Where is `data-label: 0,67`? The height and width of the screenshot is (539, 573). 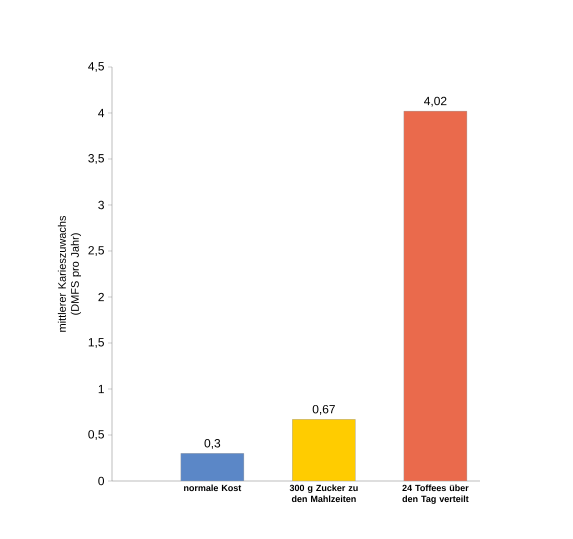
data-label: 0,67 is located at coordinates (323, 409).